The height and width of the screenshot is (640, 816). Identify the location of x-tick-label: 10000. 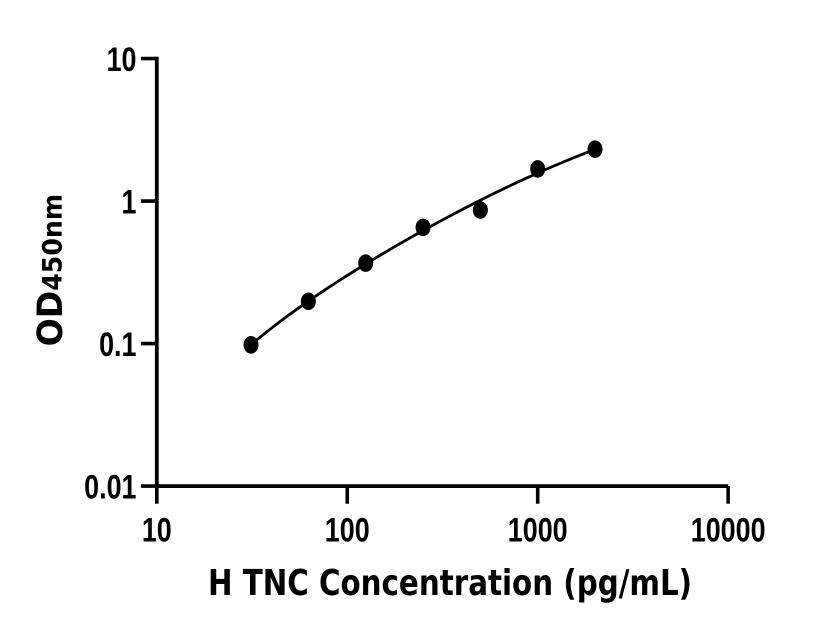
(728, 529).